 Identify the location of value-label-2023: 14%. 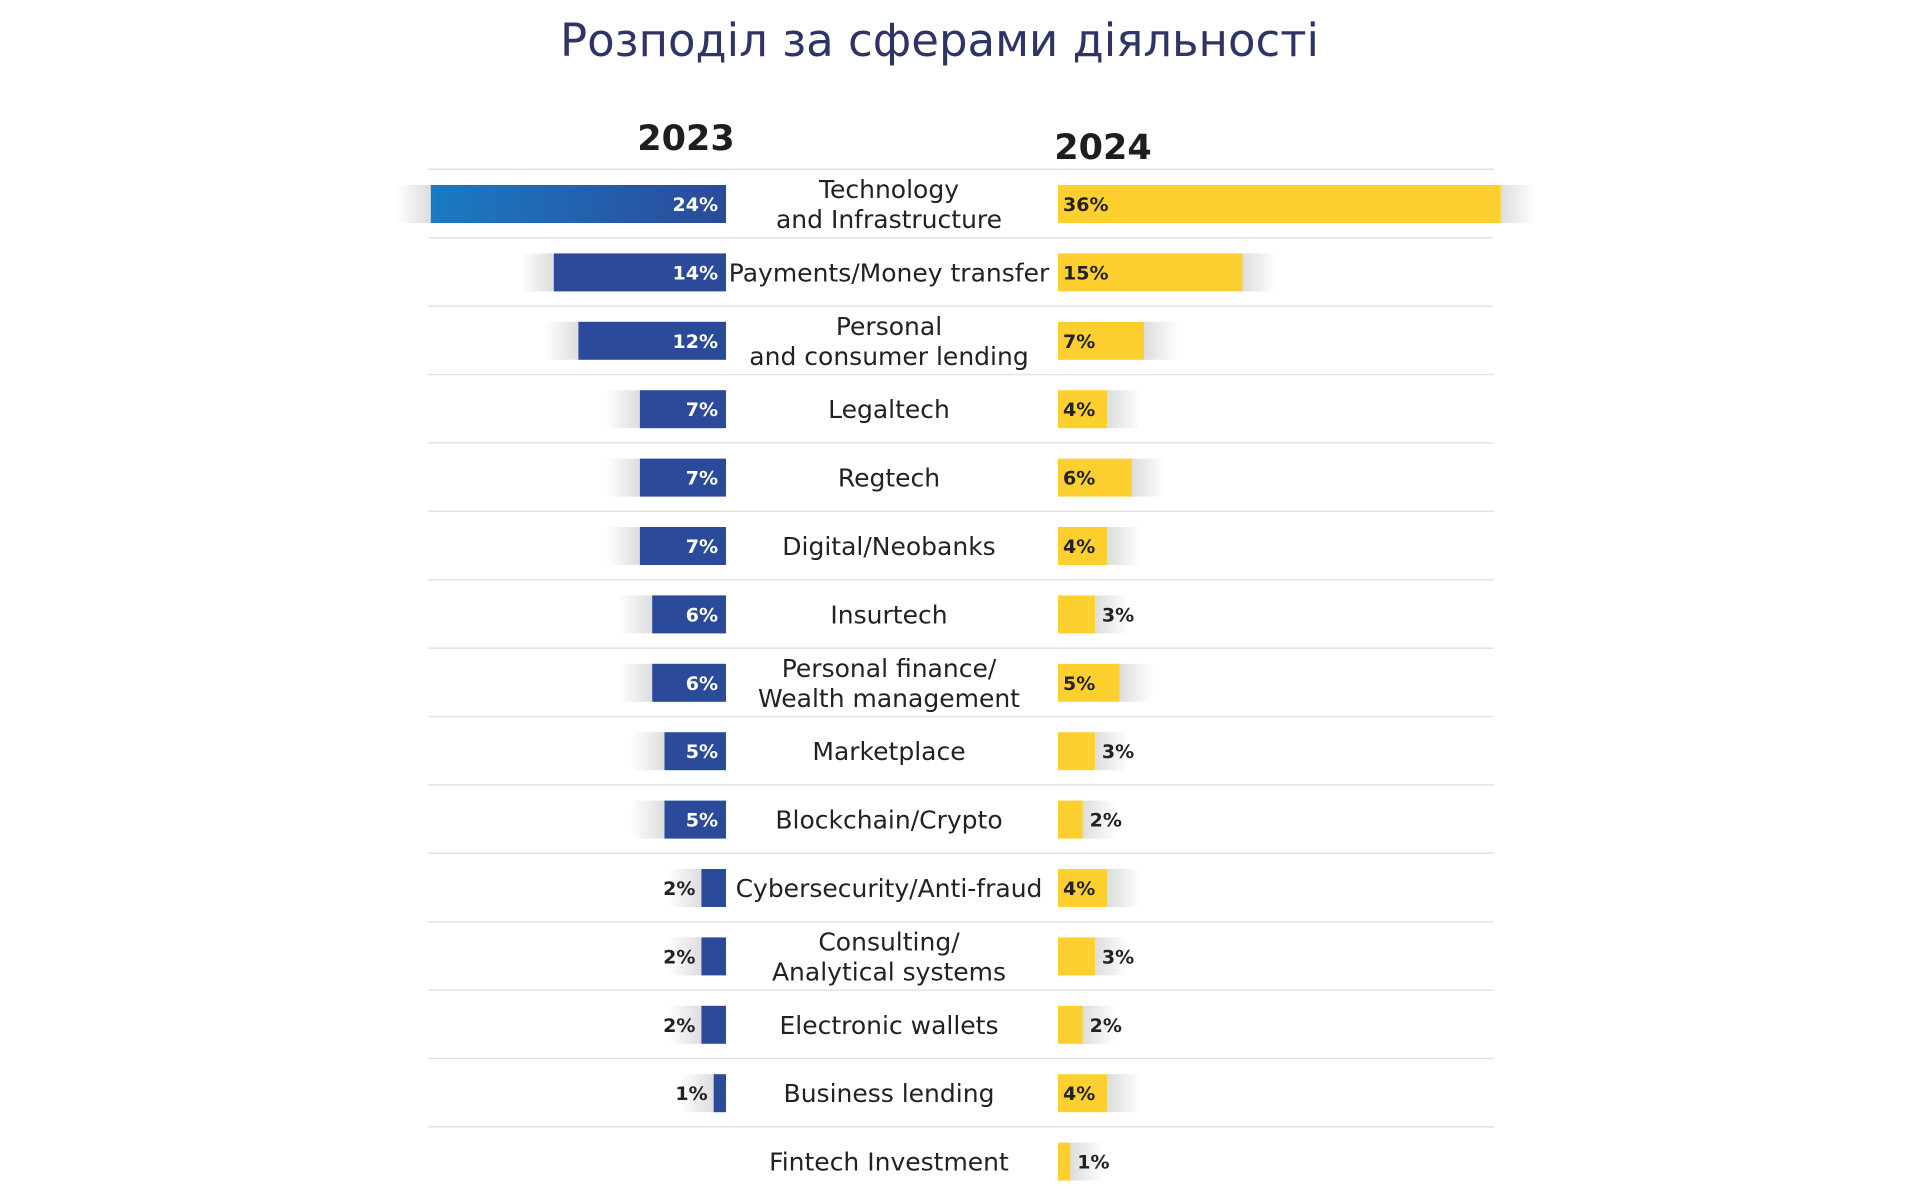
(695, 273).